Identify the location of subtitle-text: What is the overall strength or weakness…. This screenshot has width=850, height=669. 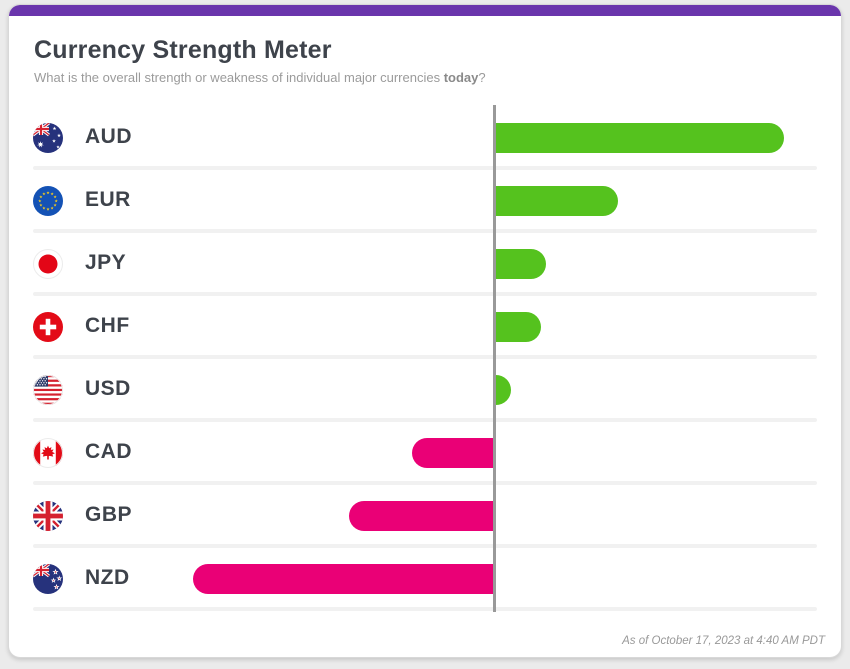
(239, 77).